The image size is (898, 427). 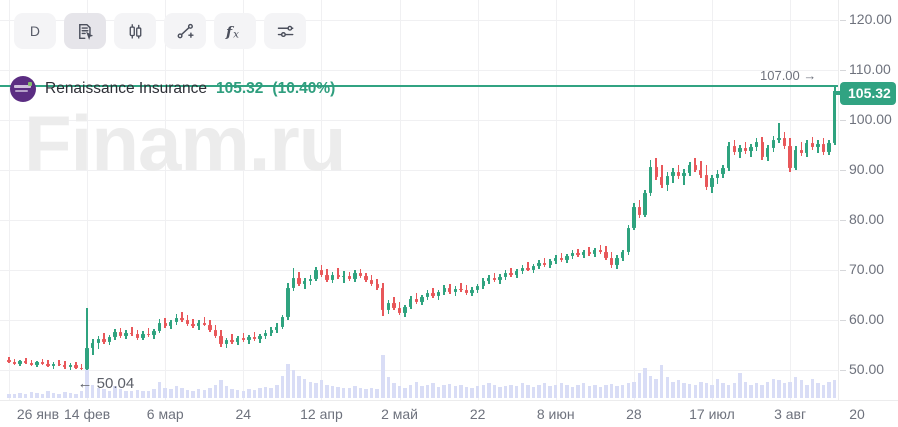 What do you see at coordinates (172, 89) in the screenshot?
I see `chart-legend: Renaissance Insurance 105.32 (10.40%)` at bounding box center [172, 89].